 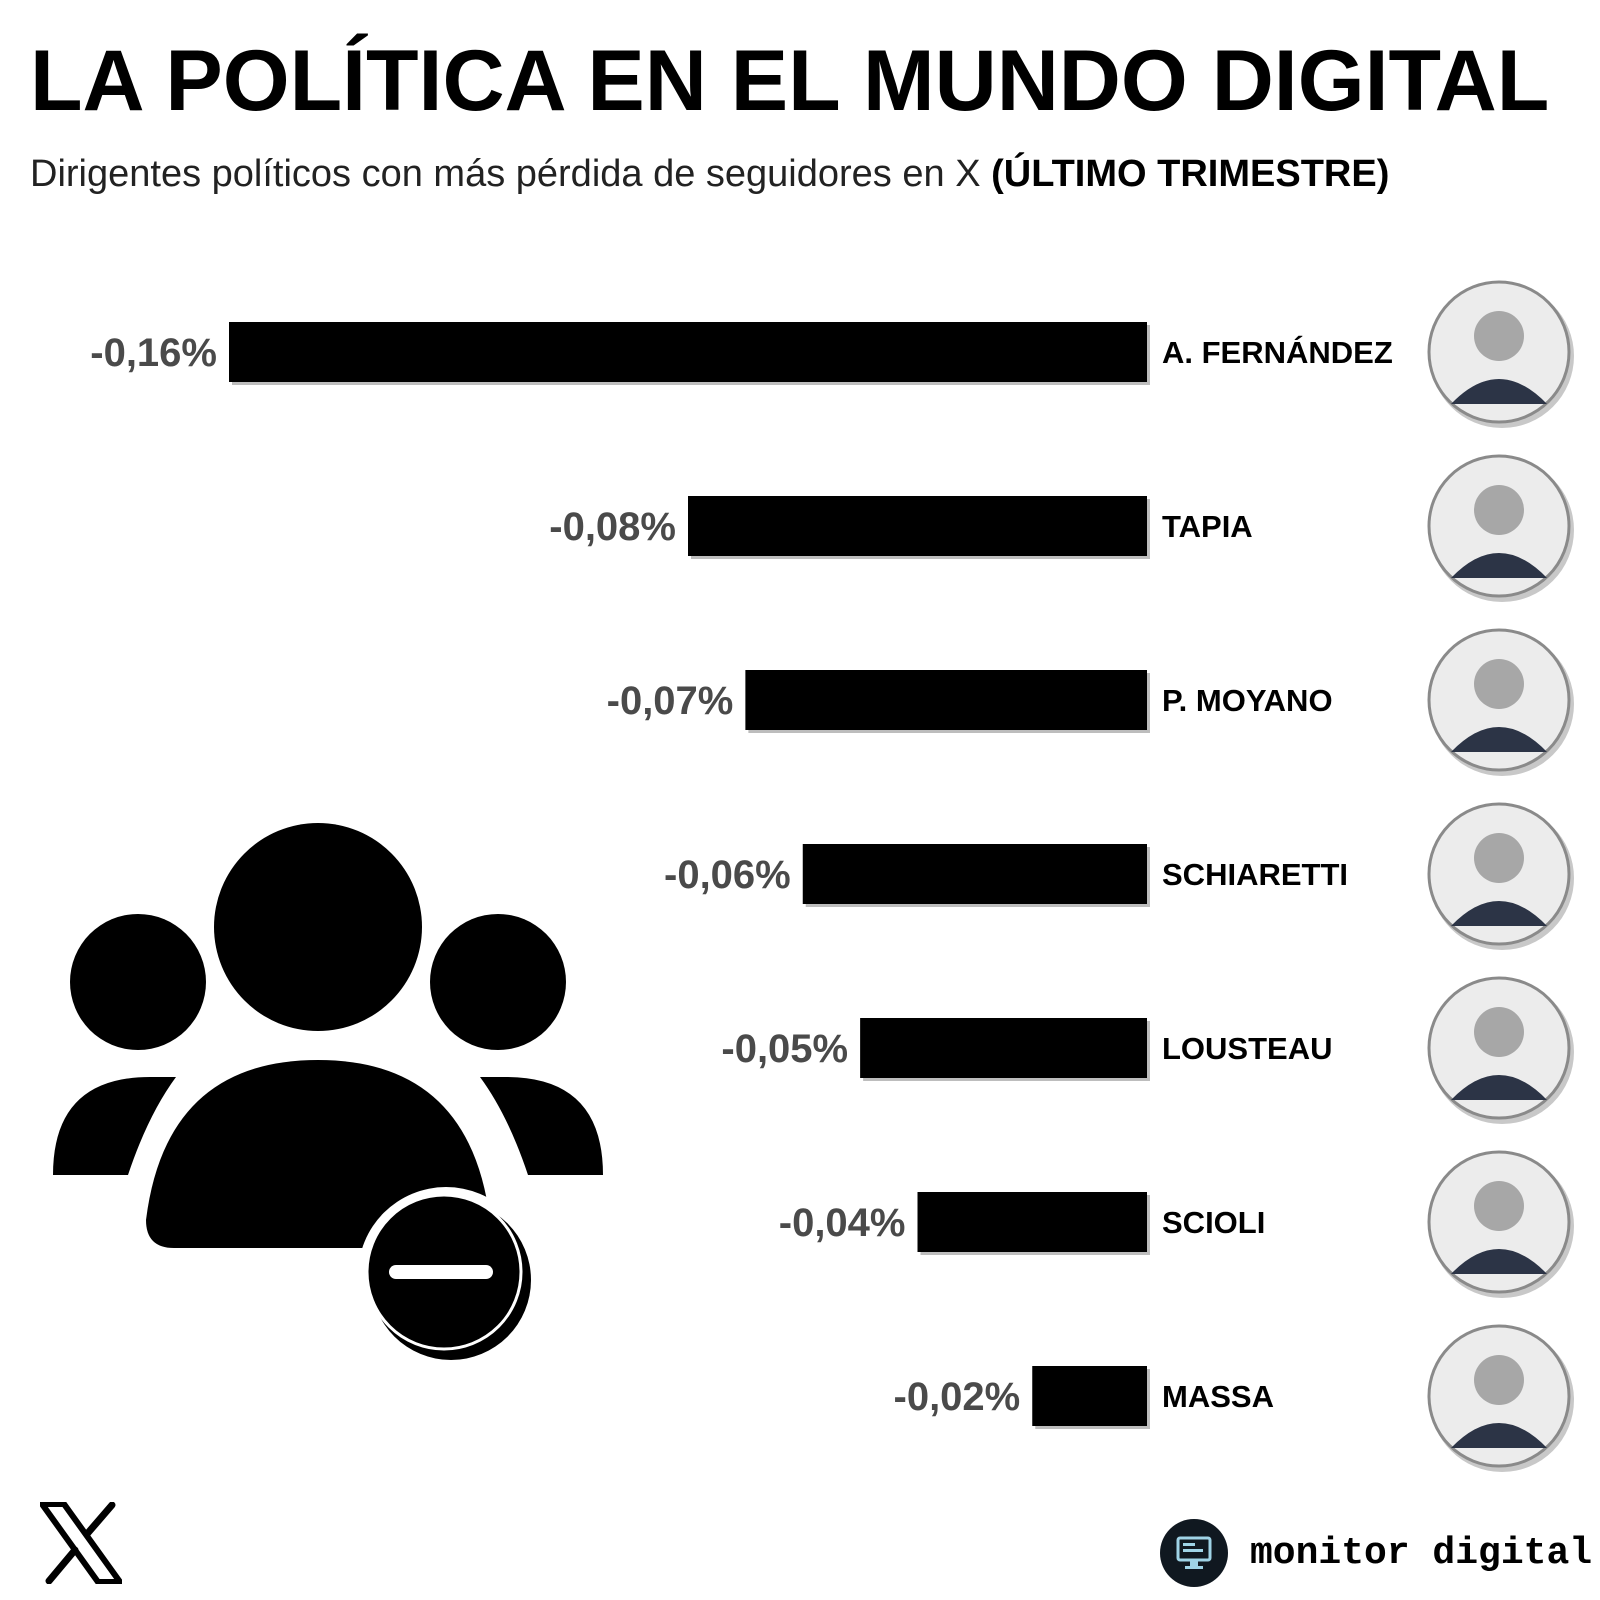 What do you see at coordinates (1194, 1553) in the screenshot?
I see `monitor-icon` at bounding box center [1194, 1553].